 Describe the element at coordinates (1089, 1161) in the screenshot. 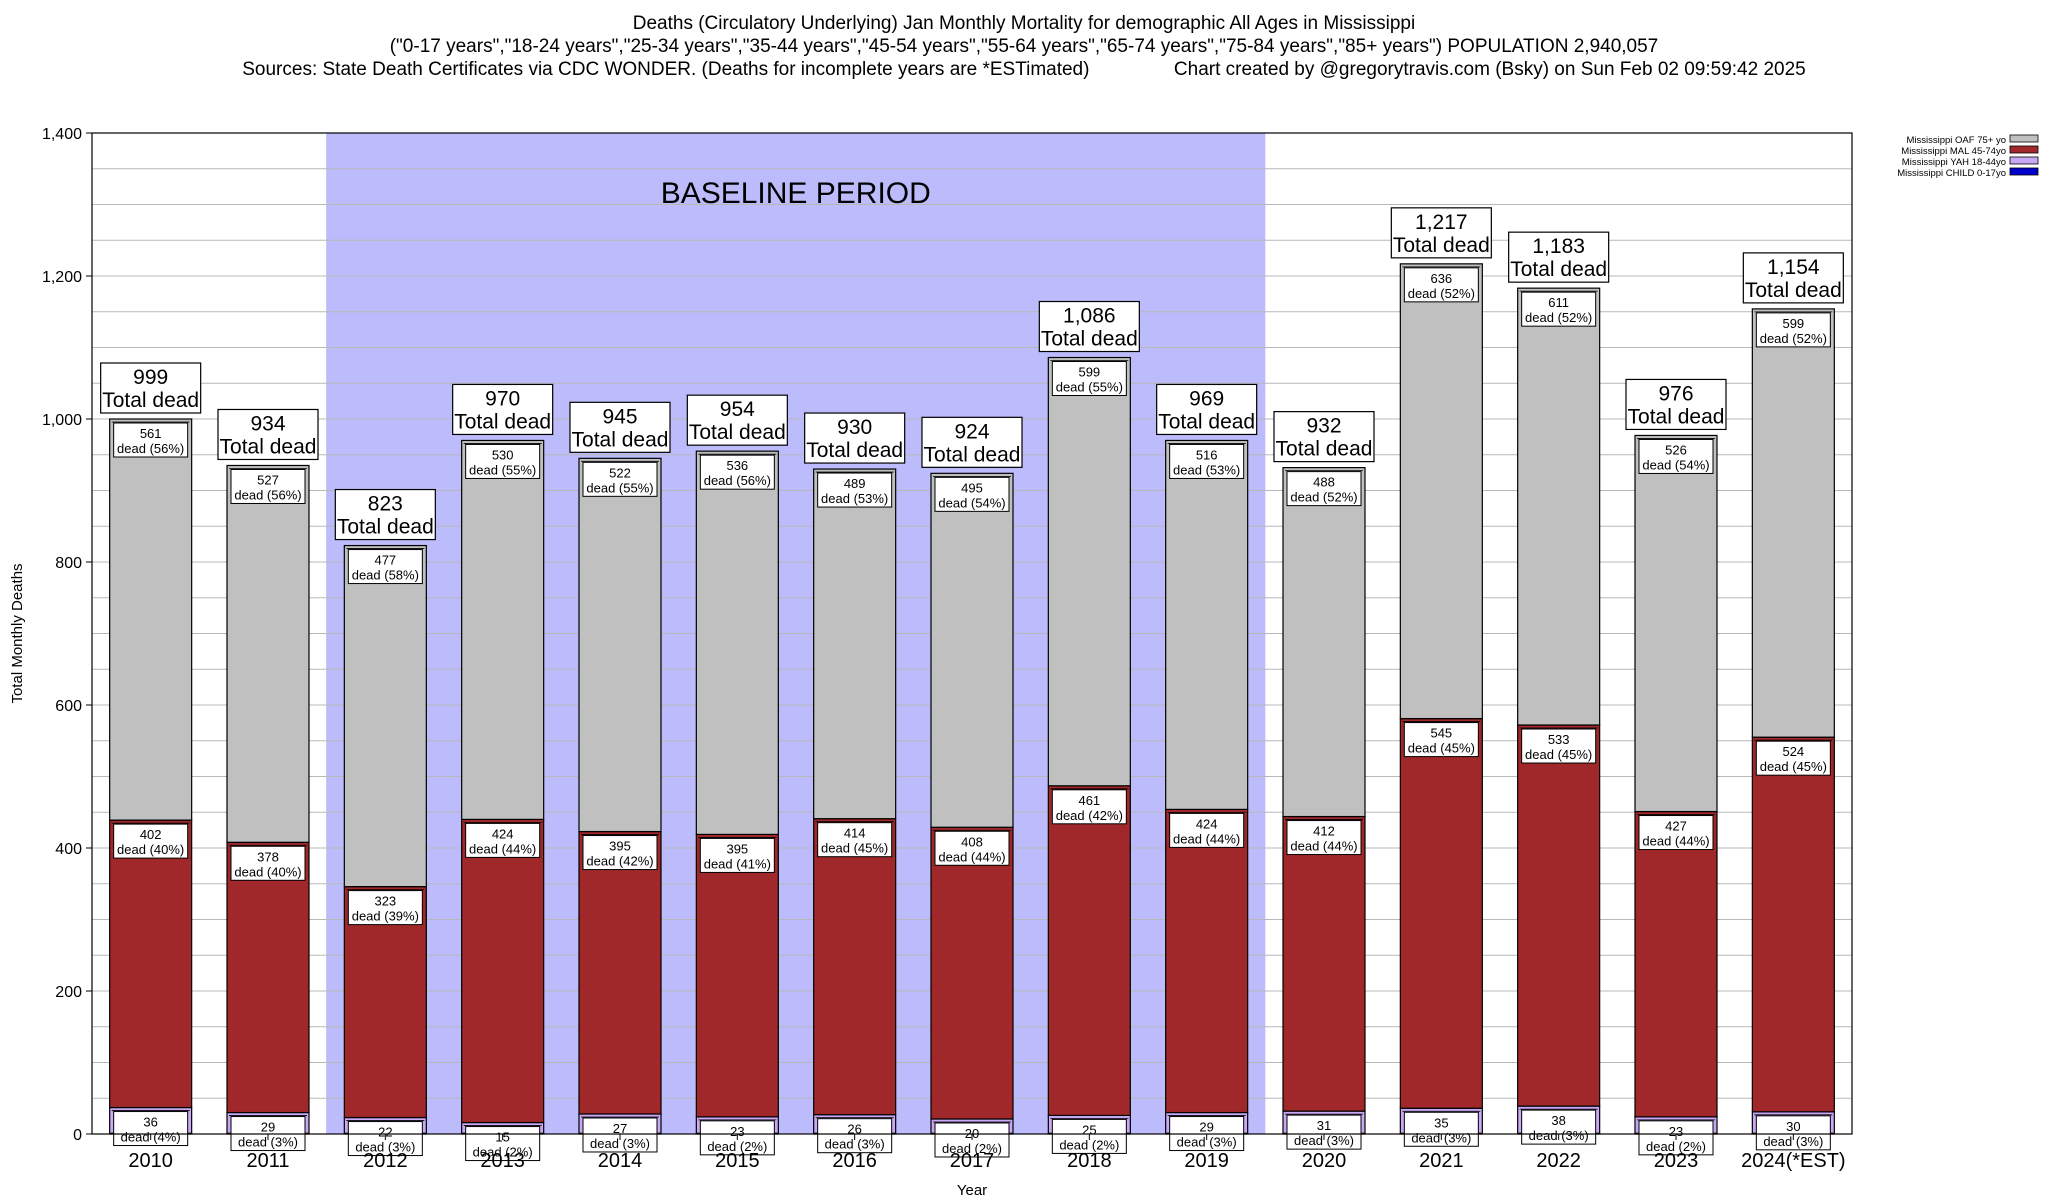

I see `x-tick-label: 2018` at that location.